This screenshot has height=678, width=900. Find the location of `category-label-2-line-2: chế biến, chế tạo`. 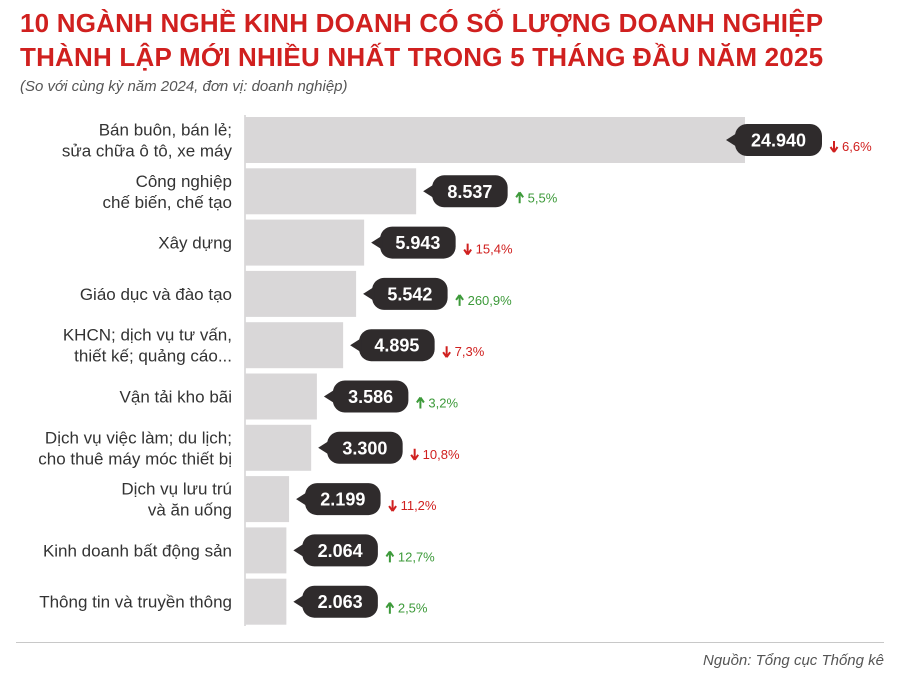

category-label-2-line-2: chế biến, chế tạo is located at coordinates (167, 202).